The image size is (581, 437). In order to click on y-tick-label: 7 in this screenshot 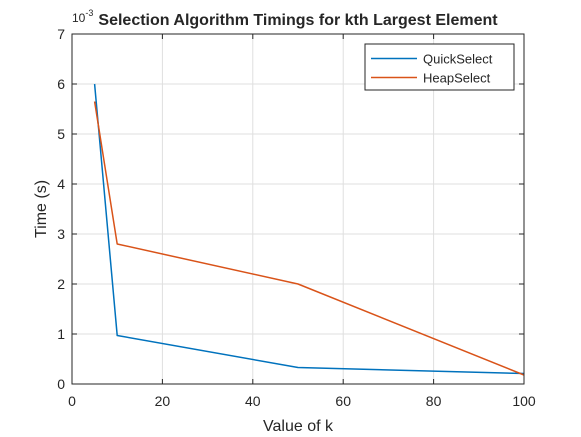, I will do `click(61, 34)`.